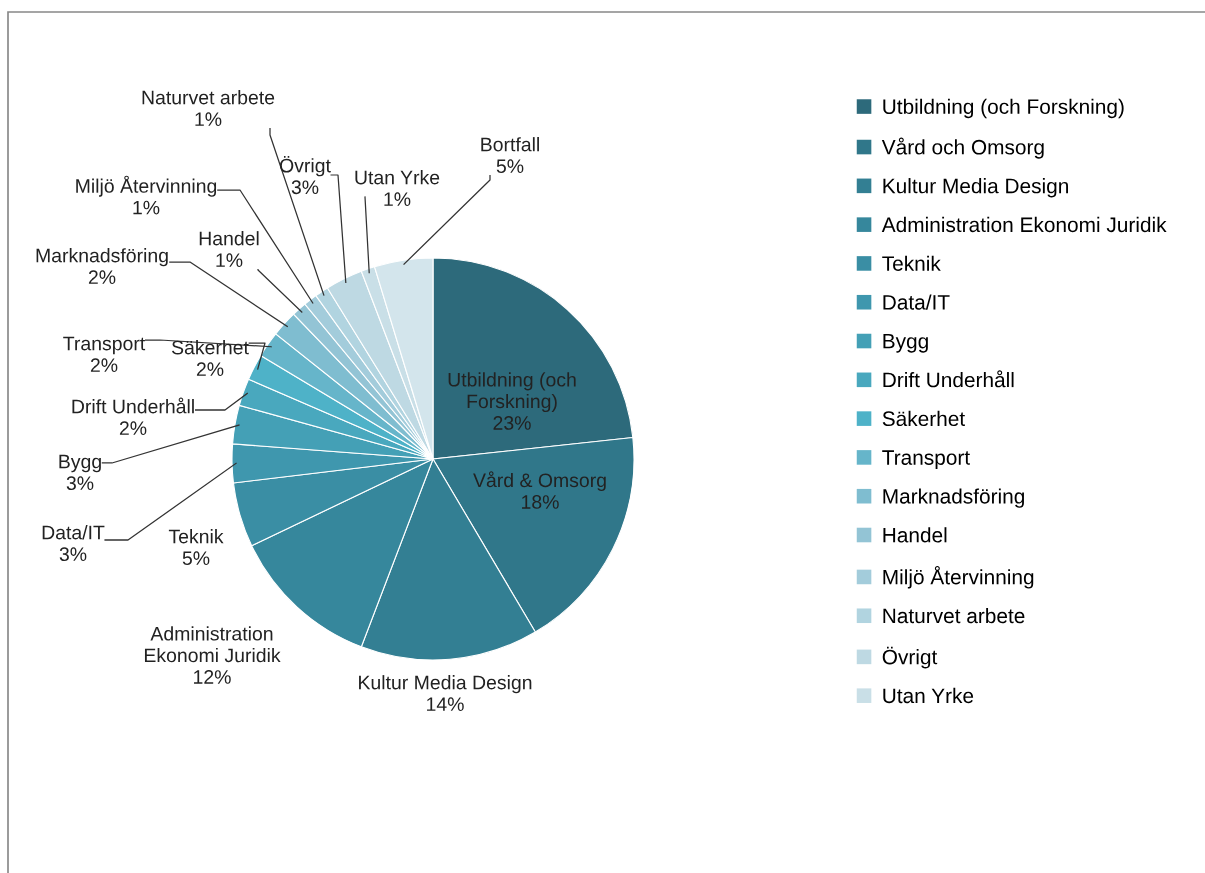 The image size is (1205, 873). Describe the element at coordinates (1024, 224) in the screenshot. I see `legend-label: Administration Ekonomi Juridik` at that location.